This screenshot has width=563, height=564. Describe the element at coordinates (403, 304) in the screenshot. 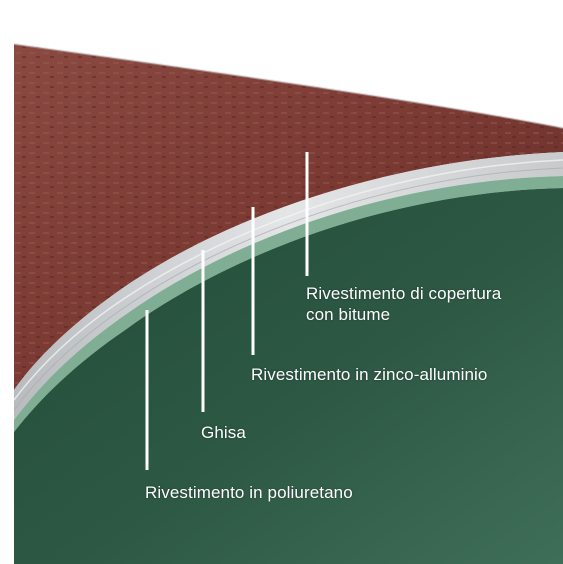

I see `label-bitumen-coating: Rivestimento di copertura con bitume` at that location.